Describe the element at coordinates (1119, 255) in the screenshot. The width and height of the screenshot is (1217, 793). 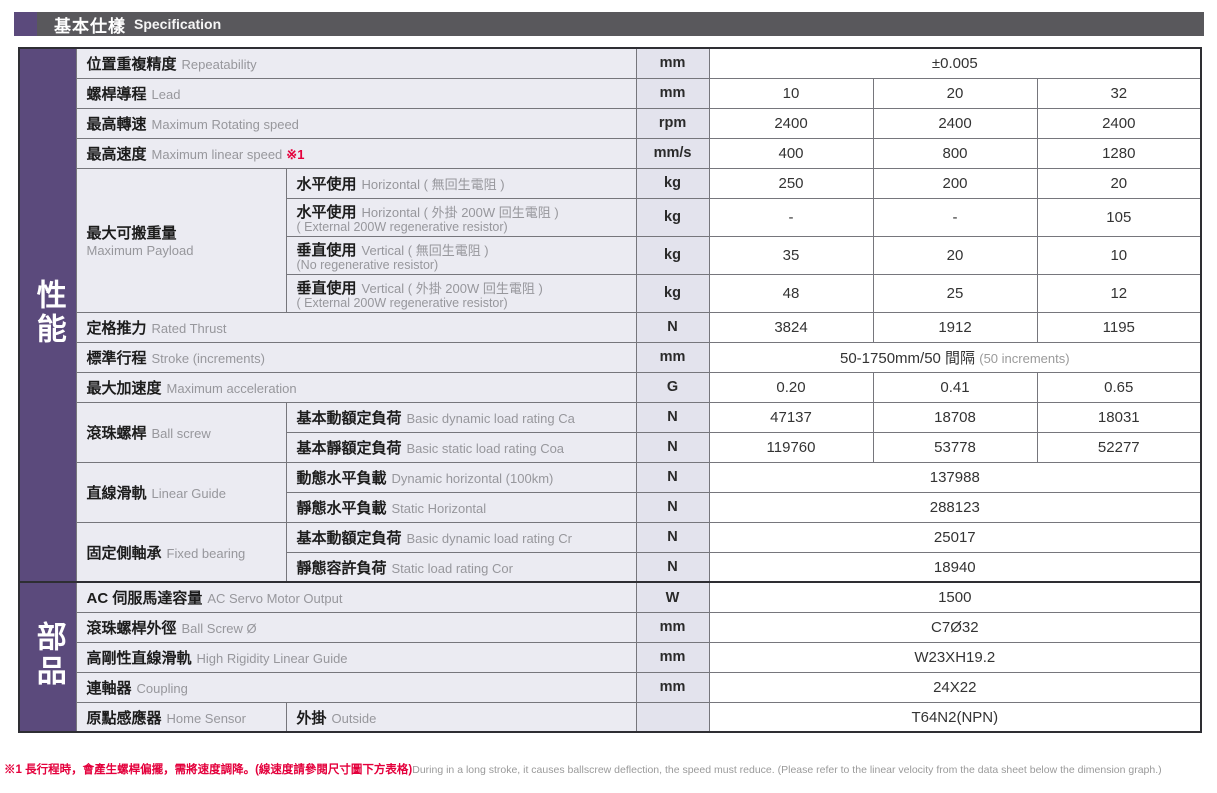
I see `row-value: 10` at that location.